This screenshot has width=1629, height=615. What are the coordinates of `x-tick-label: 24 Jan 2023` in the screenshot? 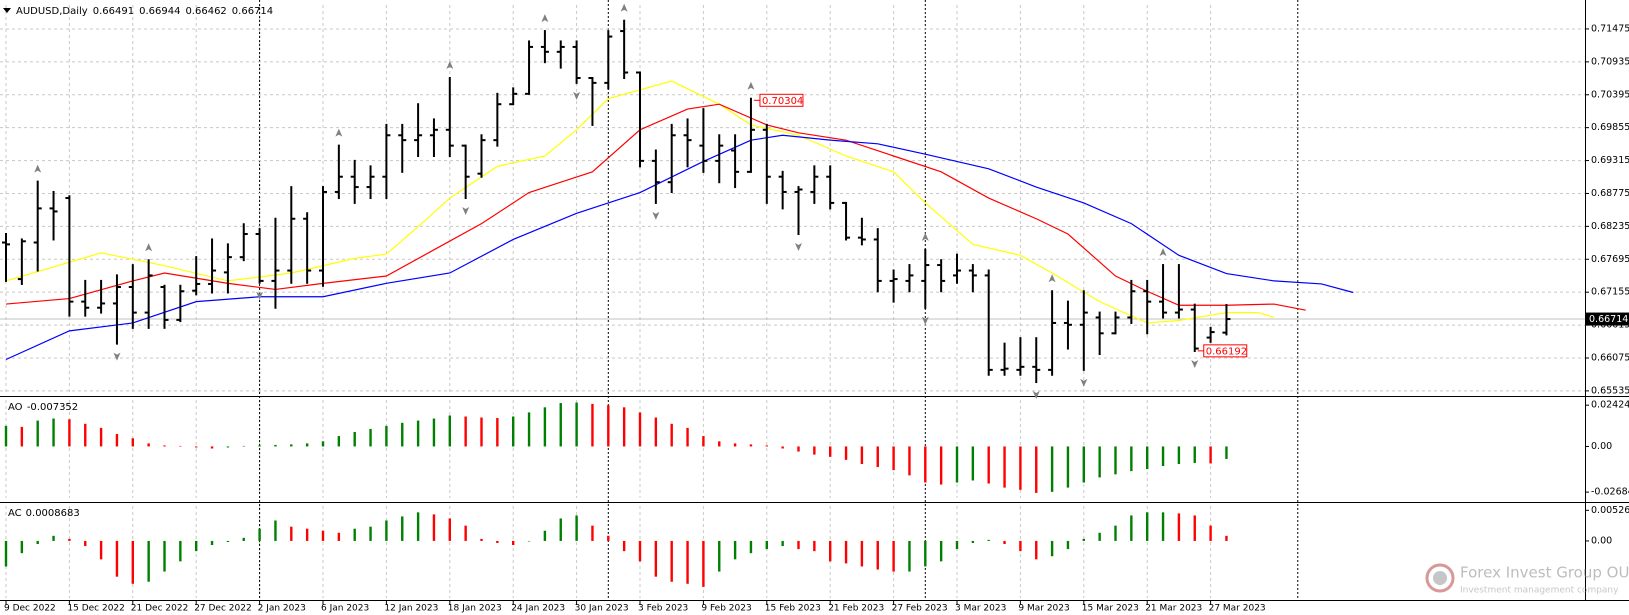 It's located at (538, 609).